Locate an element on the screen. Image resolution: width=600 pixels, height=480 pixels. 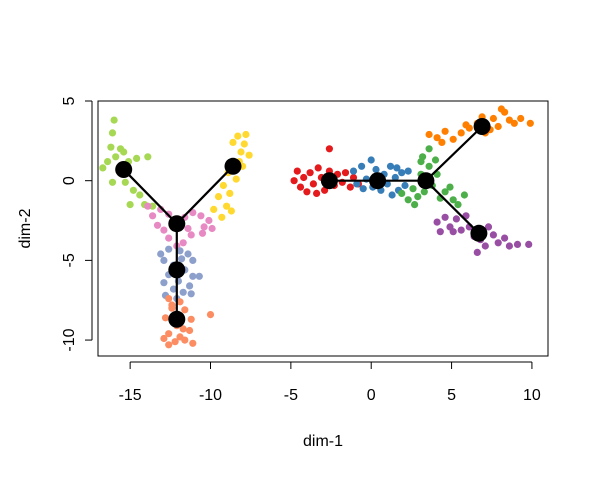
x-tick-label: -10 is located at coordinates (210, 395).